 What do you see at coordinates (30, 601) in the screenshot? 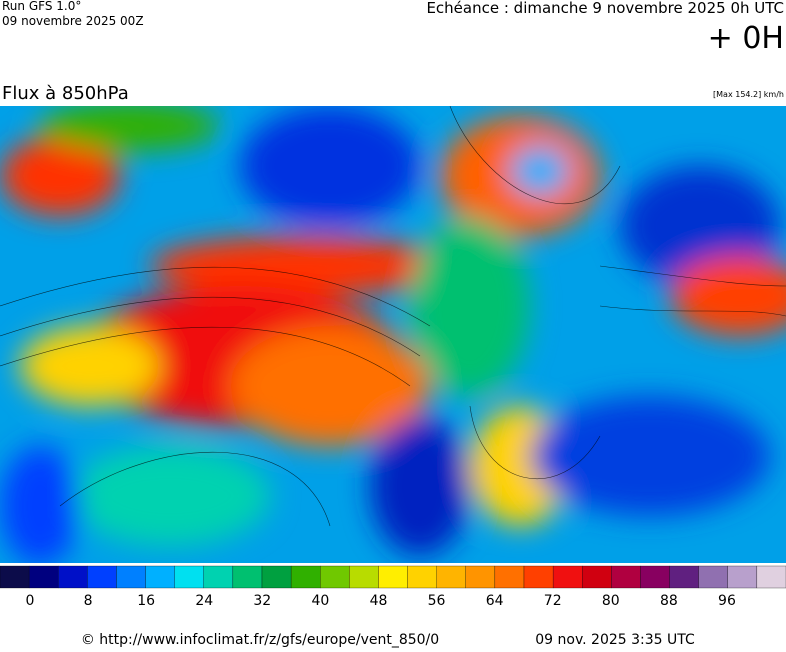
I see `colorbar-tick-label: 0` at bounding box center [30, 601].